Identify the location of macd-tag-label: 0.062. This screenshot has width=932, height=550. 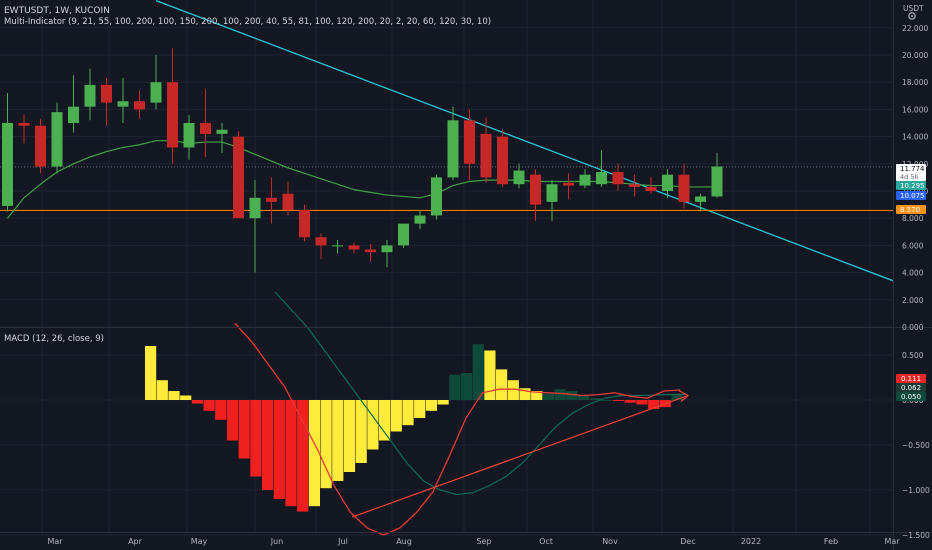
(911, 388).